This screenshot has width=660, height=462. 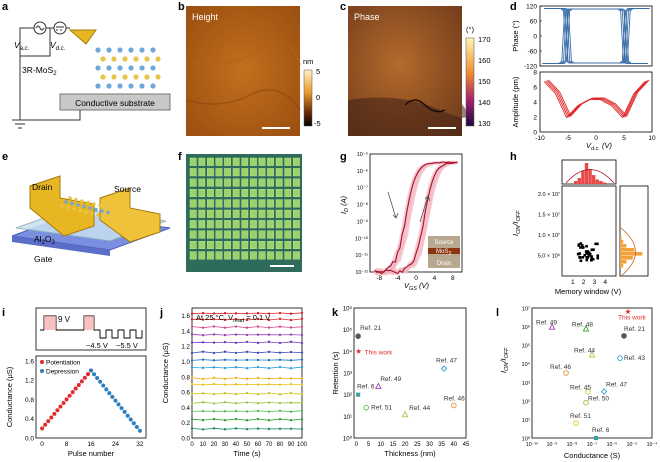 I want to click on substrate-label: Conductive substrate, so click(x=115, y=103).